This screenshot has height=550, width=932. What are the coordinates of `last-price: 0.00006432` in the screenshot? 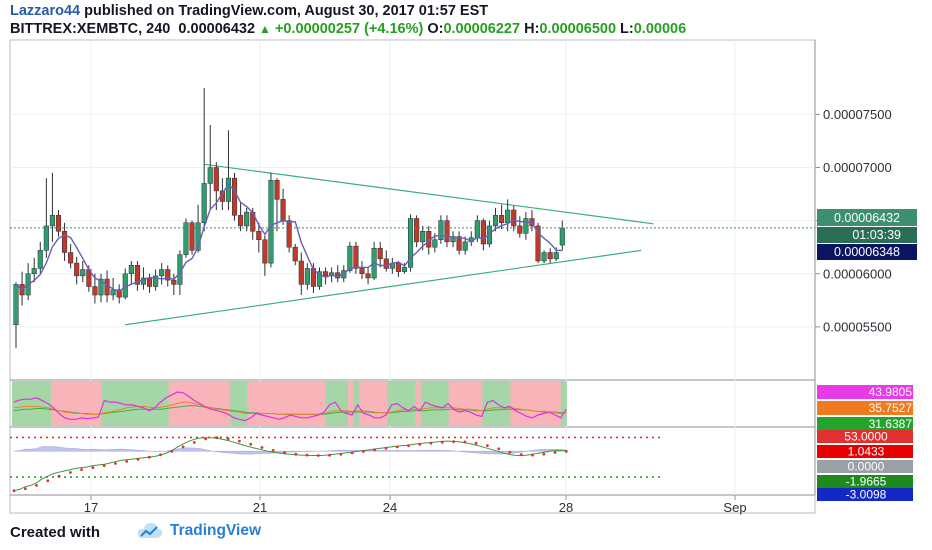 It's located at (217, 29).